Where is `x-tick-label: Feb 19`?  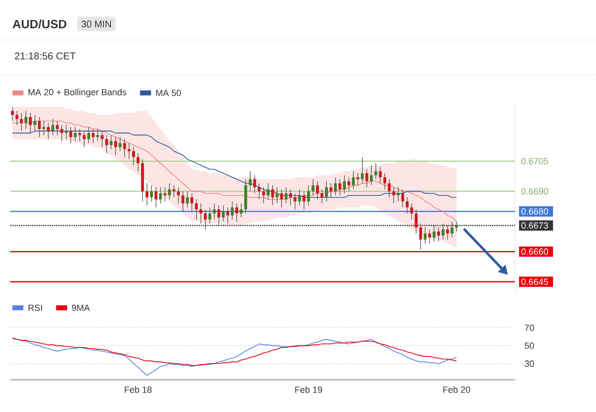 x-tick-label: Feb 19 is located at coordinates (308, 389).